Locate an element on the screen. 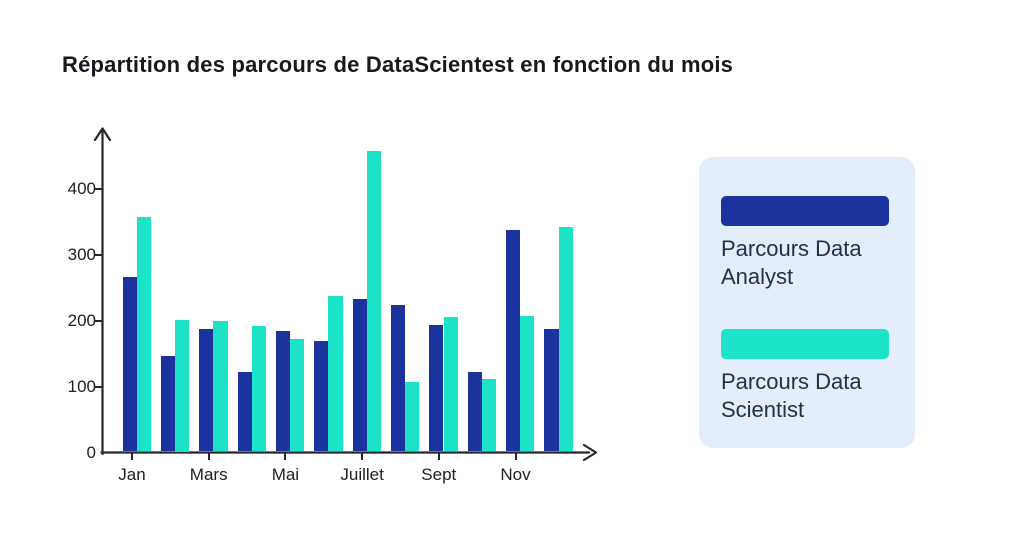  x-axis-label: Juillet is located at coordinates (362, 474).